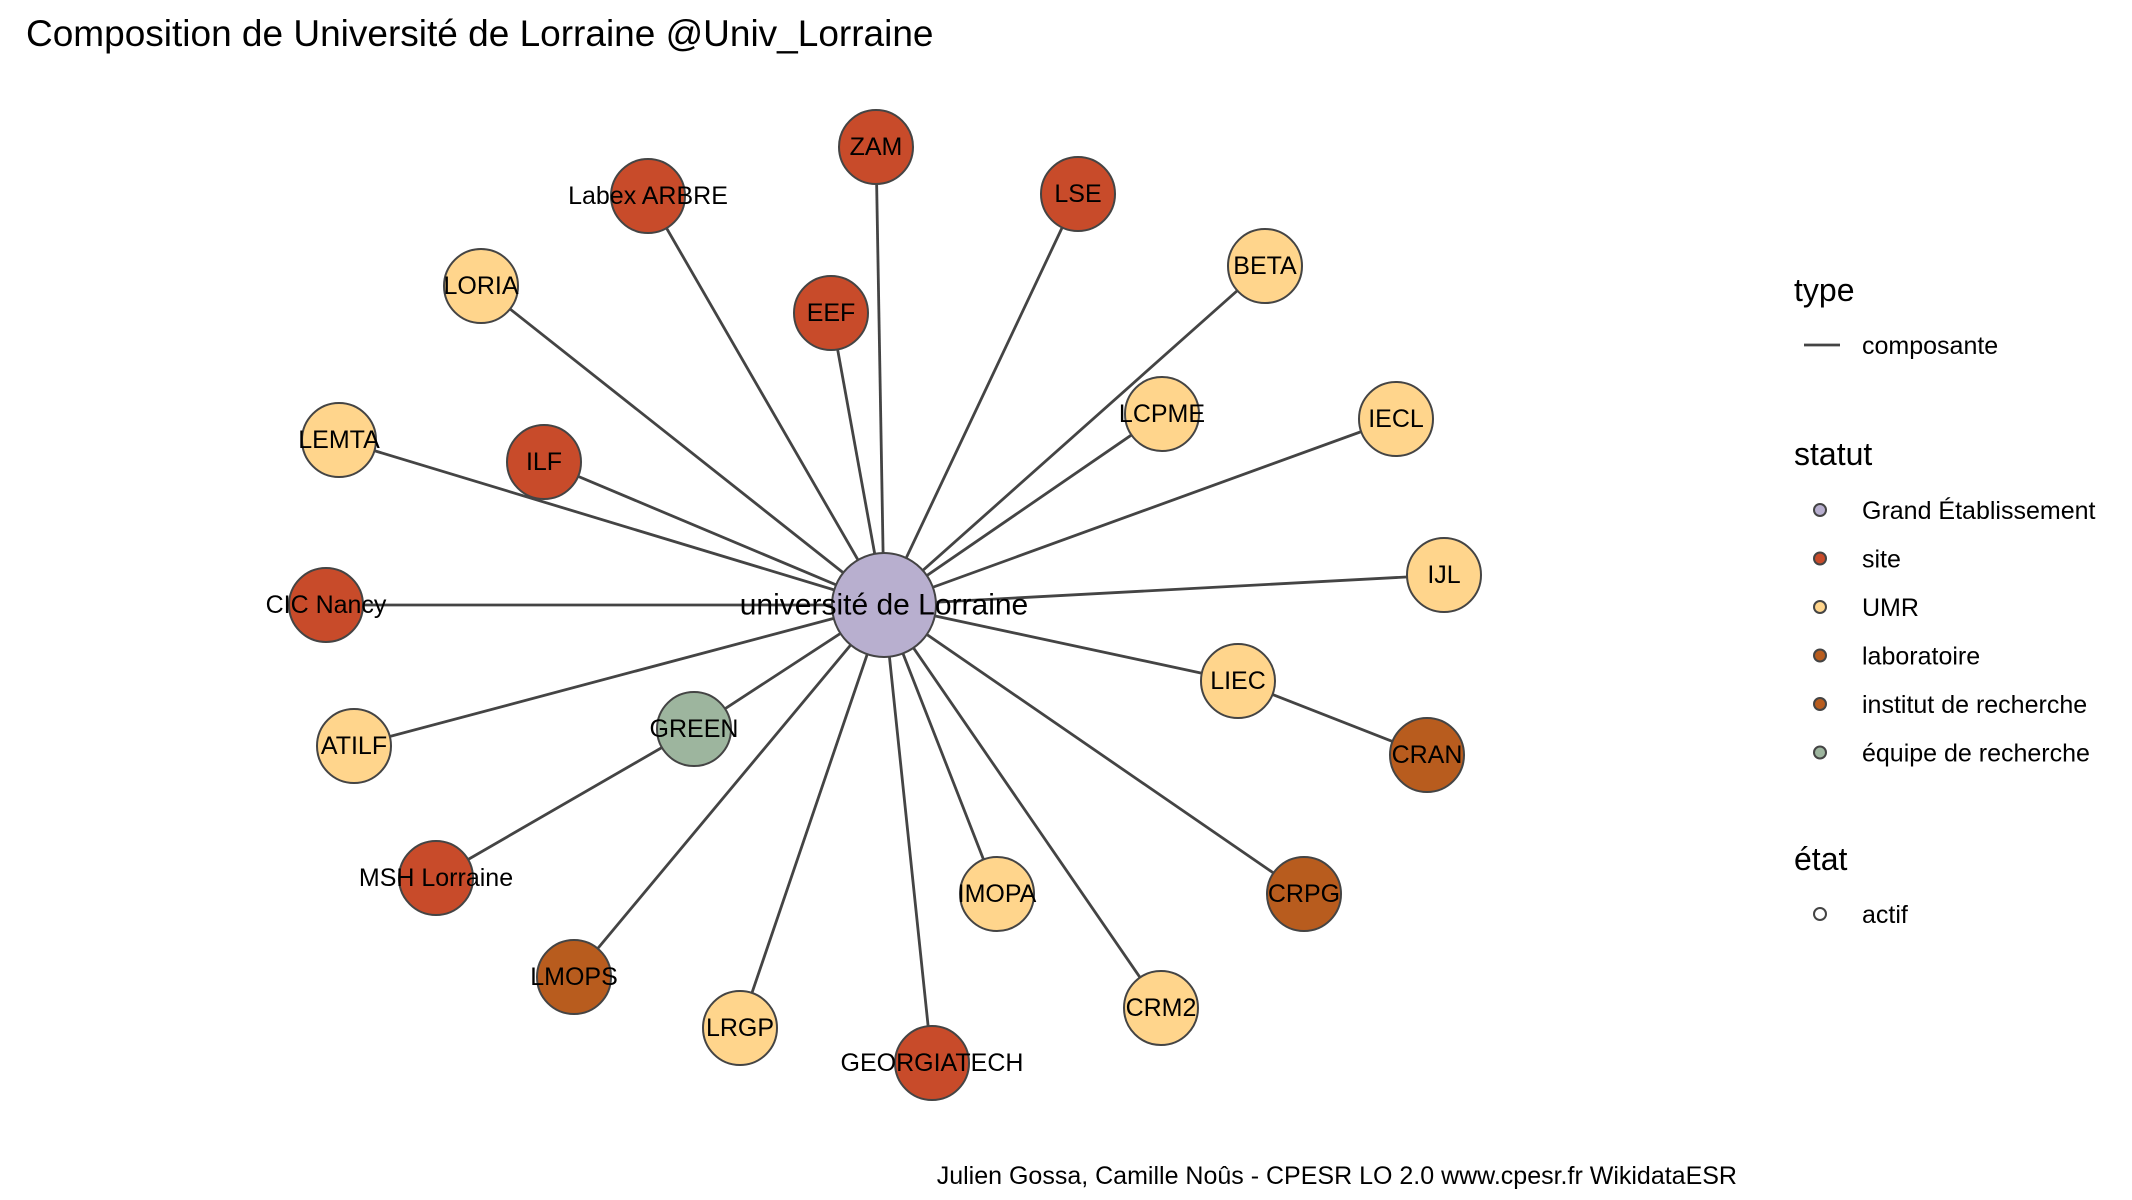 The height and width of the screenshot is (1200, 2132). I want to click on node-iecl, so click(1396, 419).